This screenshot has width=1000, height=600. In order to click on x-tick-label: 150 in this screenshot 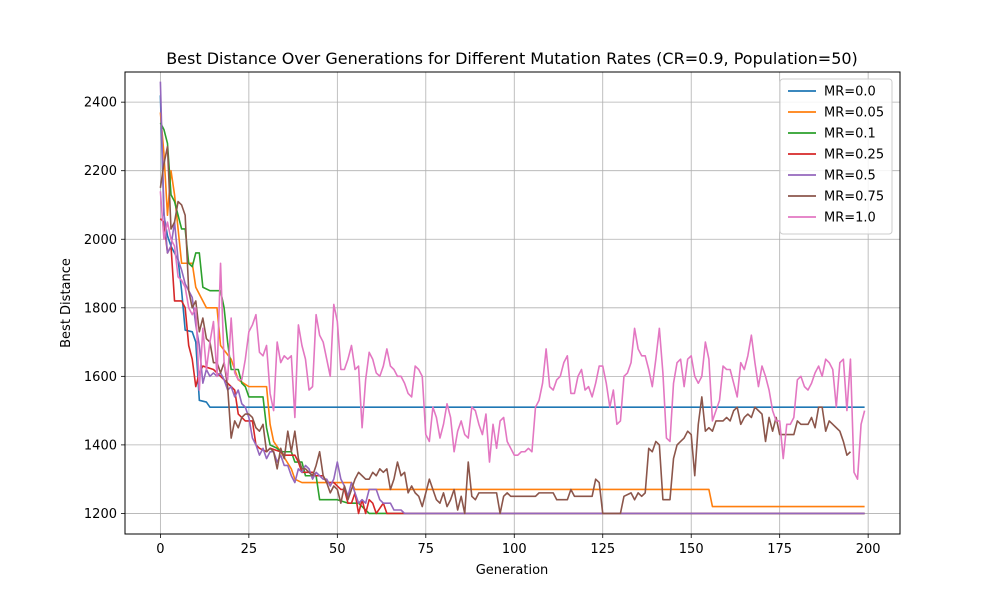, I will do `click(691, 549)`.